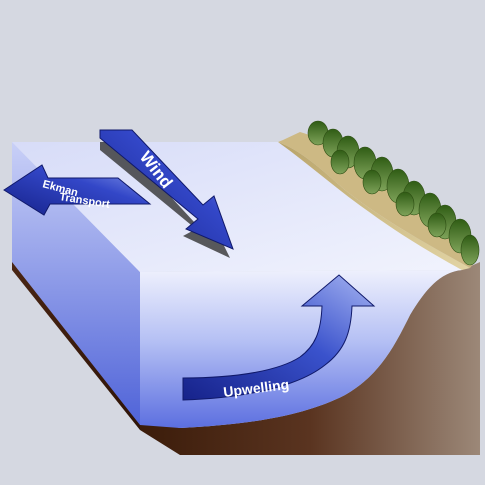 Image resolution: width=485 pixels, height=485 pixels. I want to click on upwelling-label: Upwelling, so click(256, 388).